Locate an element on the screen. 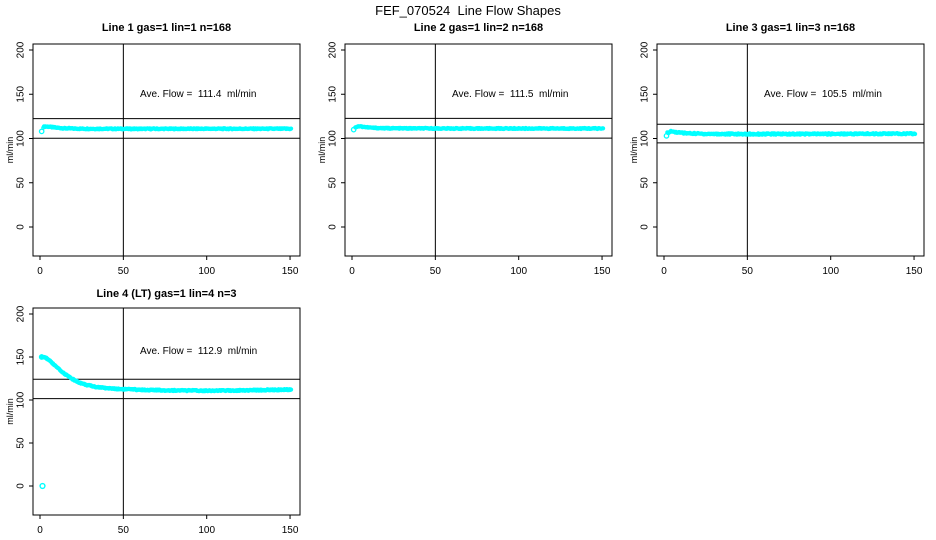 The image size is (936, 540). panel-4-ave-flow-label: Ave. Flow = 112.9 ml/min is located at coordinates (199, 351).